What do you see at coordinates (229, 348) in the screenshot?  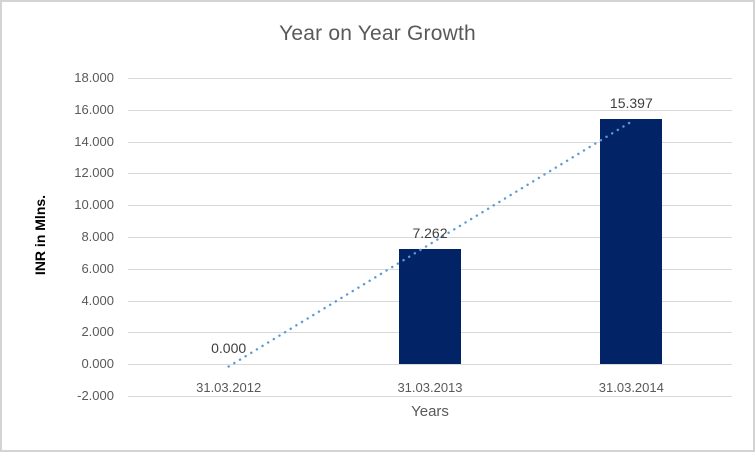 I see `data-label: 0.000` at bounding box center [229, 348].